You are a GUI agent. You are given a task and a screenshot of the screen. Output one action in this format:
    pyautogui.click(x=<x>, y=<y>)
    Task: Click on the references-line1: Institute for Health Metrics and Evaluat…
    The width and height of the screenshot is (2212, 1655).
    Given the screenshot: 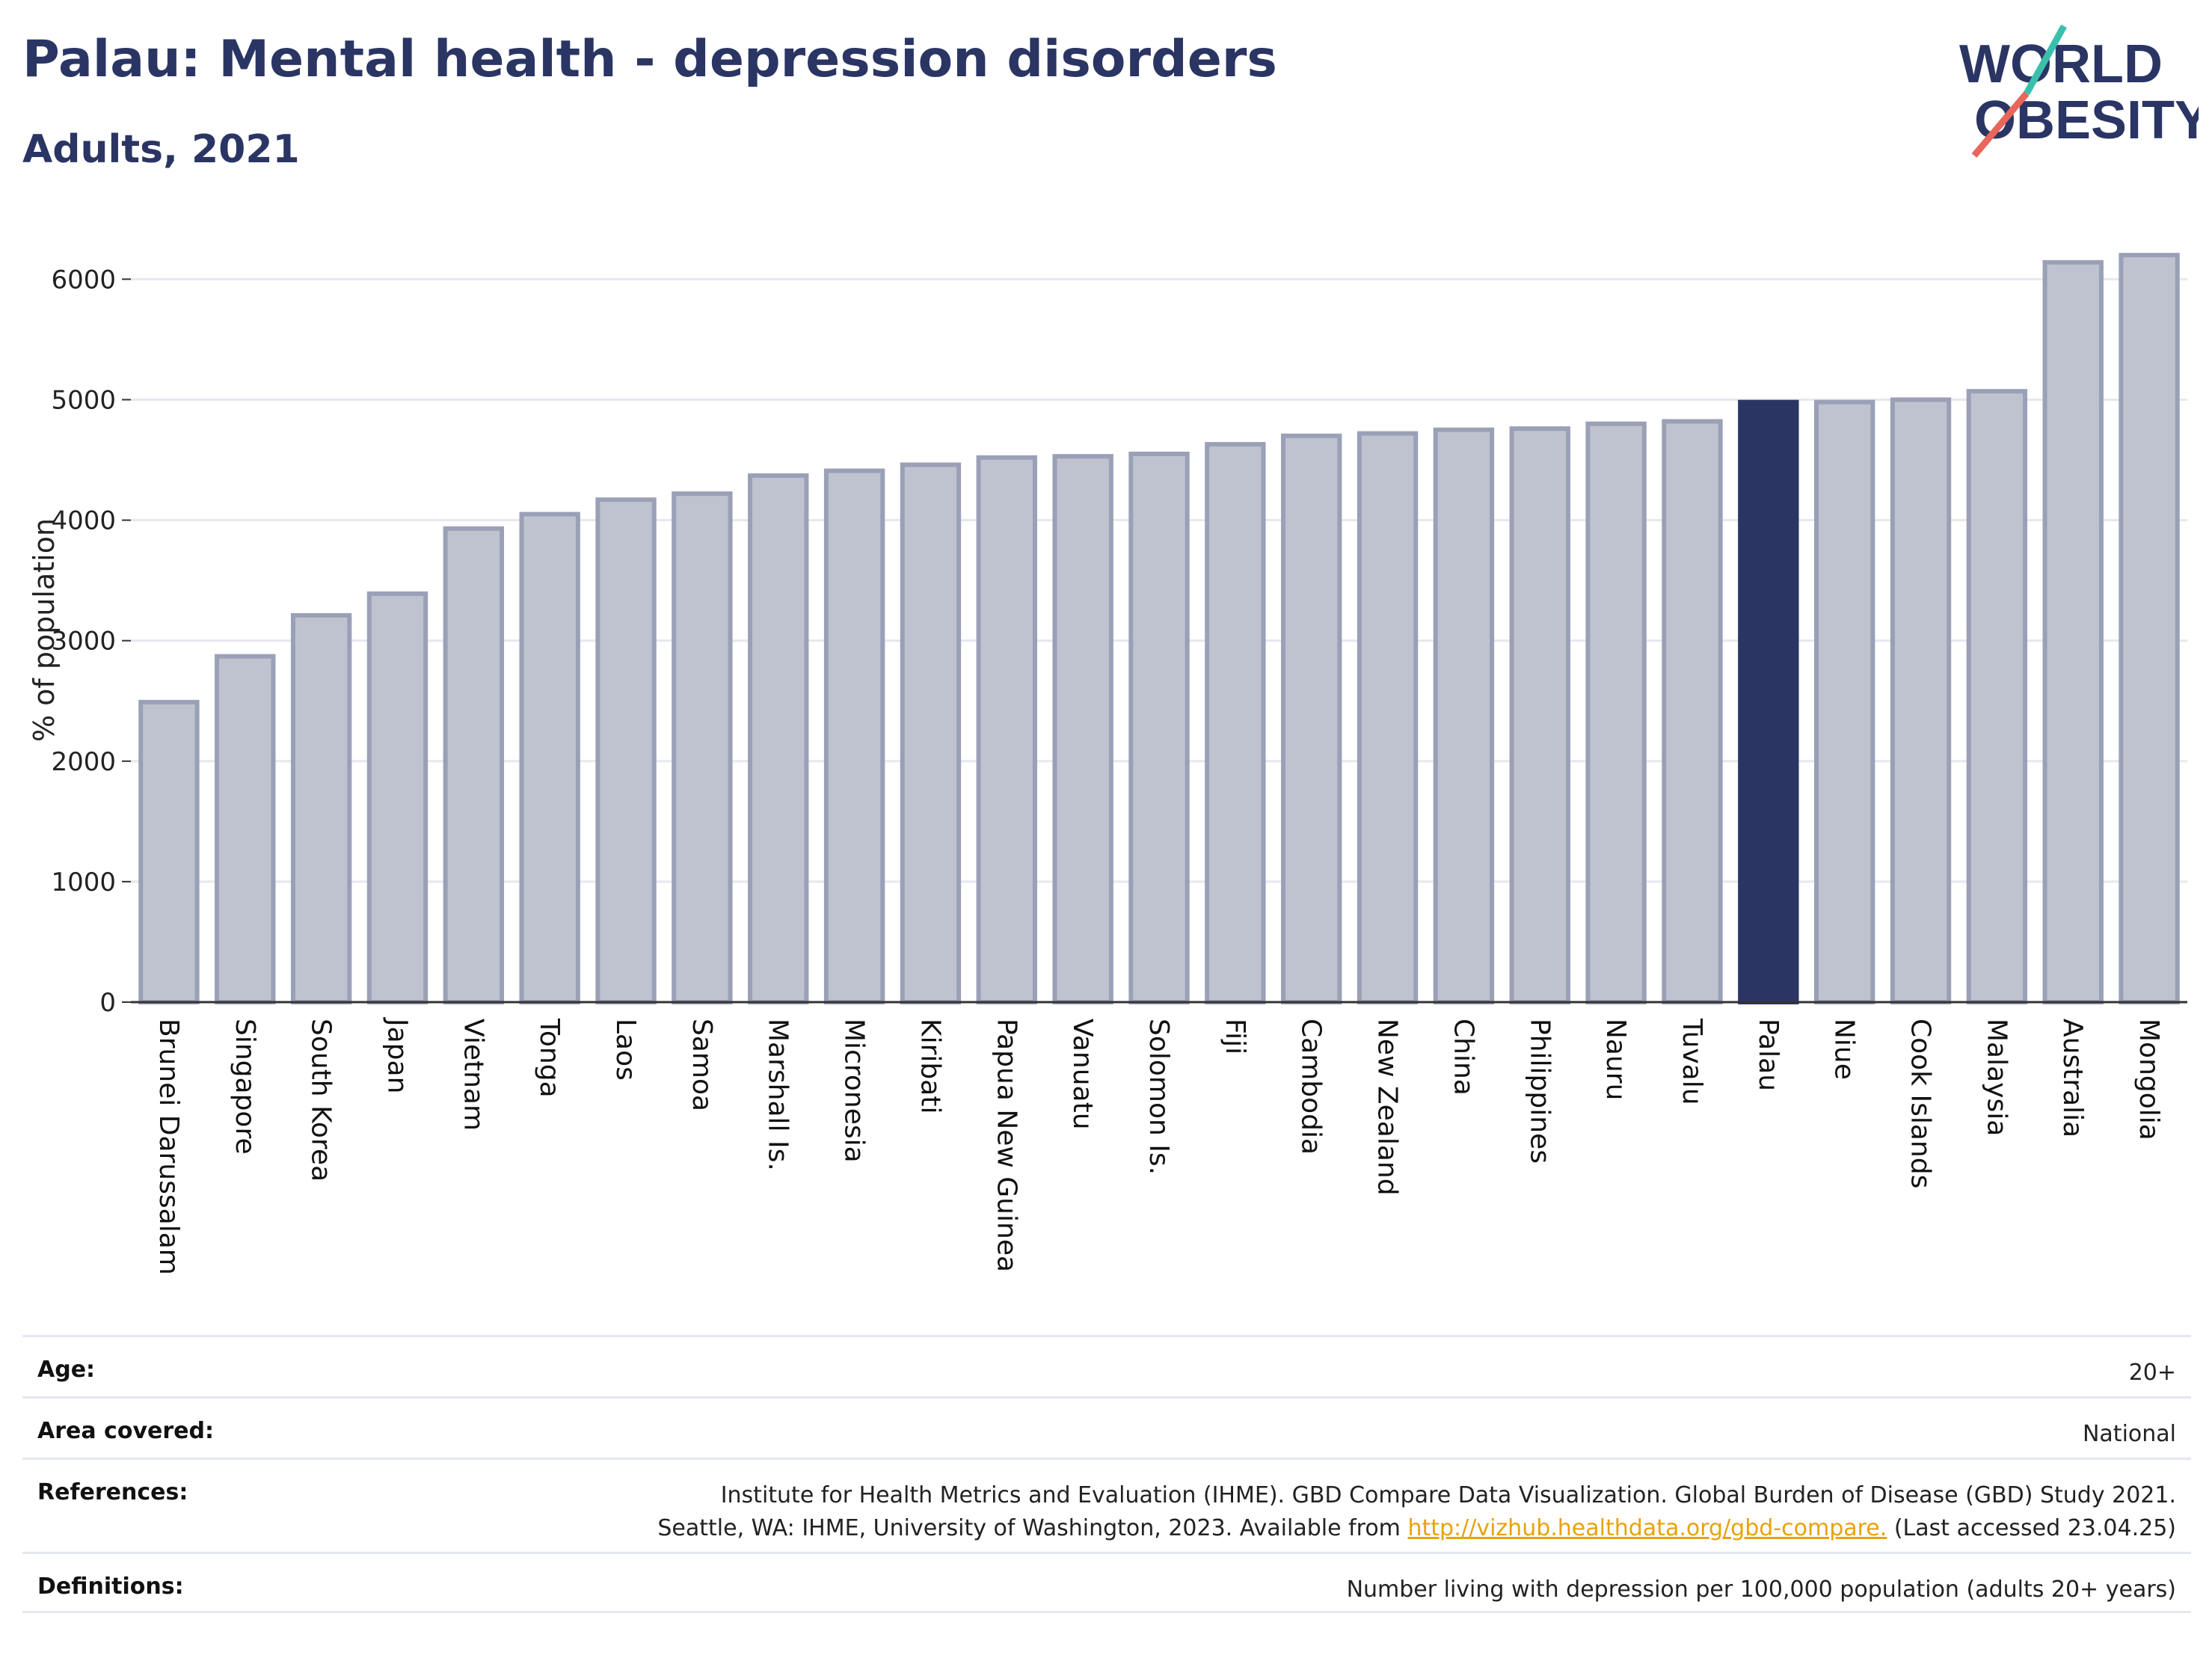 What is the action you would take?
    pyautogui.click(x=1448, y=1495)
    